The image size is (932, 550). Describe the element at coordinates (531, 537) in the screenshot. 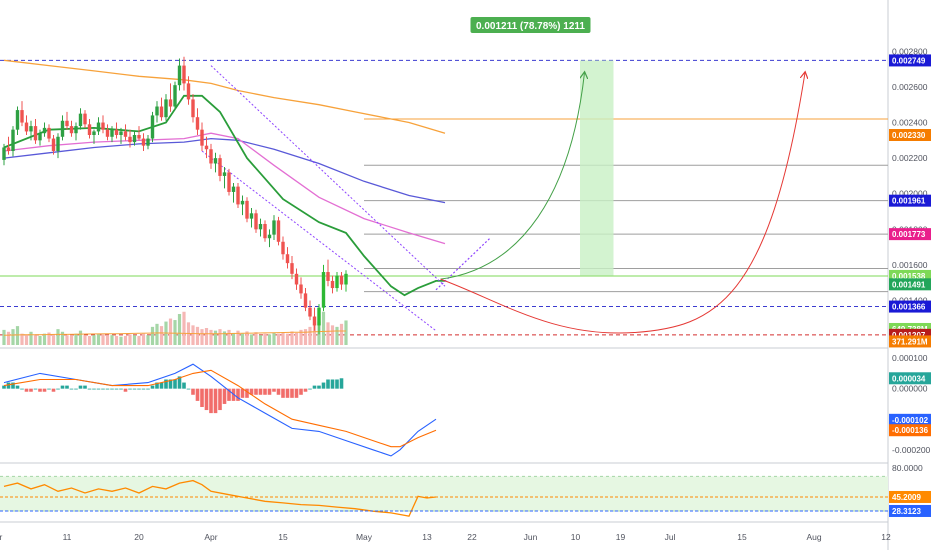

I see `time-axis-label: Jun` at that location.